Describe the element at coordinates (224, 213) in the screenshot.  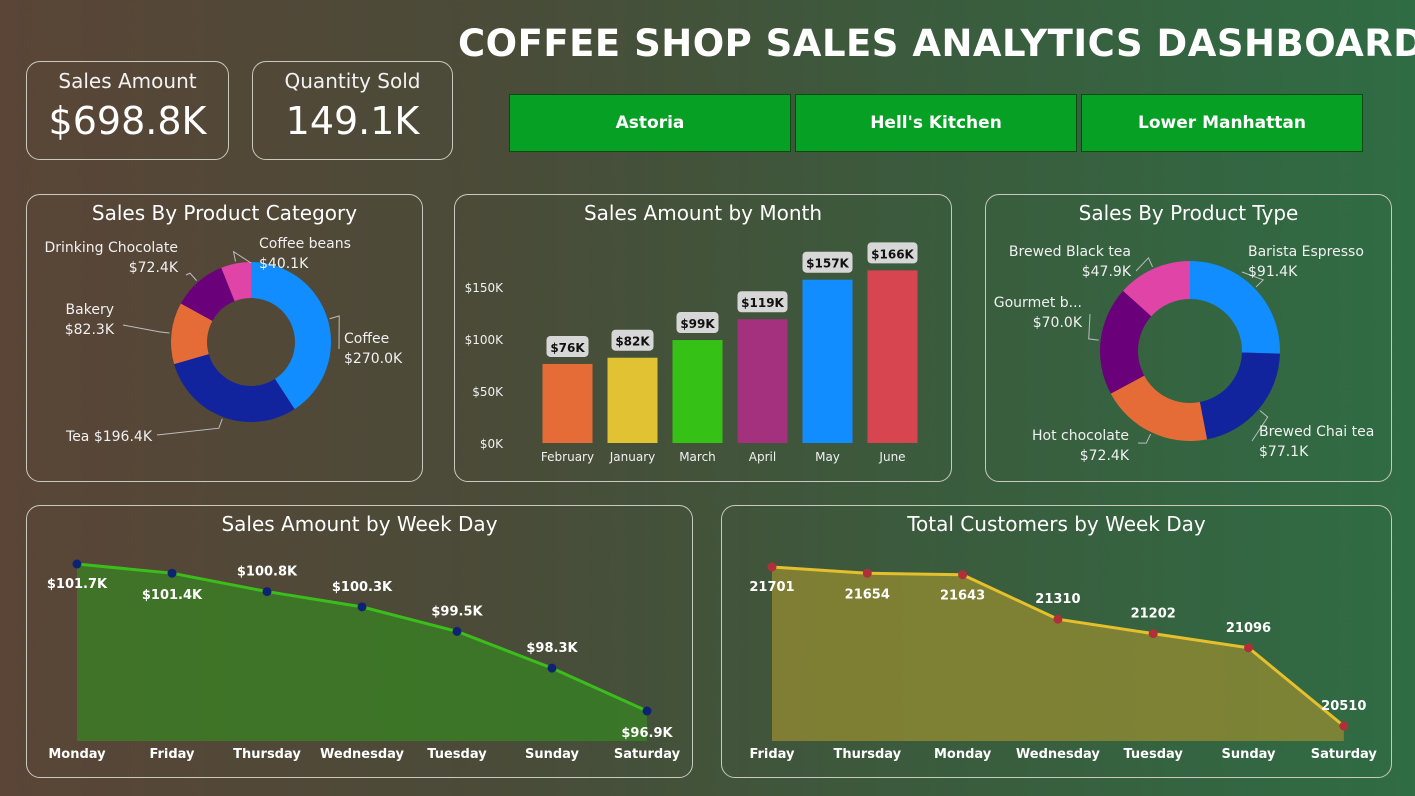
I see `chart-title-category: Sales By Product Category` at that location.